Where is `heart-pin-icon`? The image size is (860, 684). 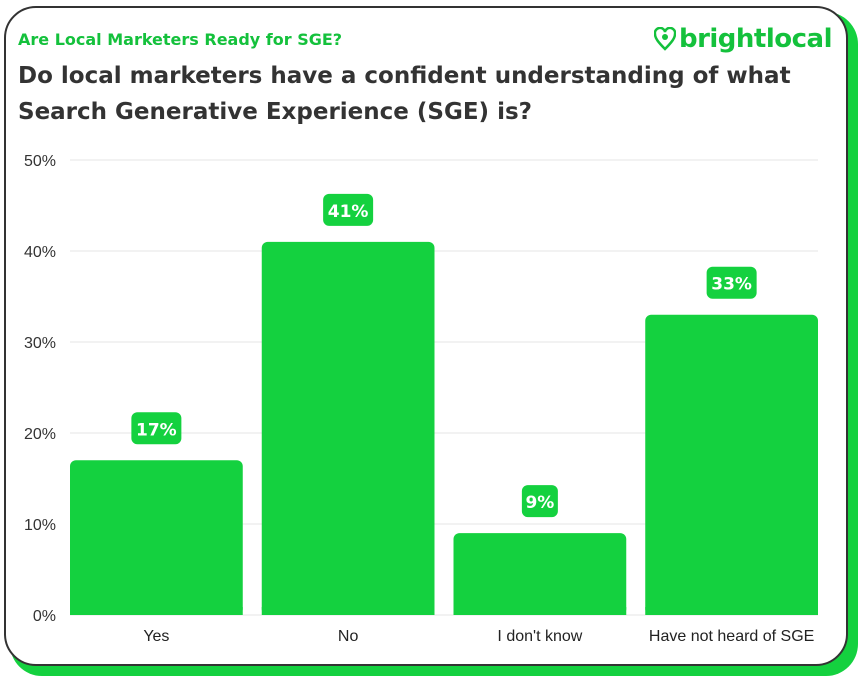
heart-pin-icon is located at coordinates (664, 39).